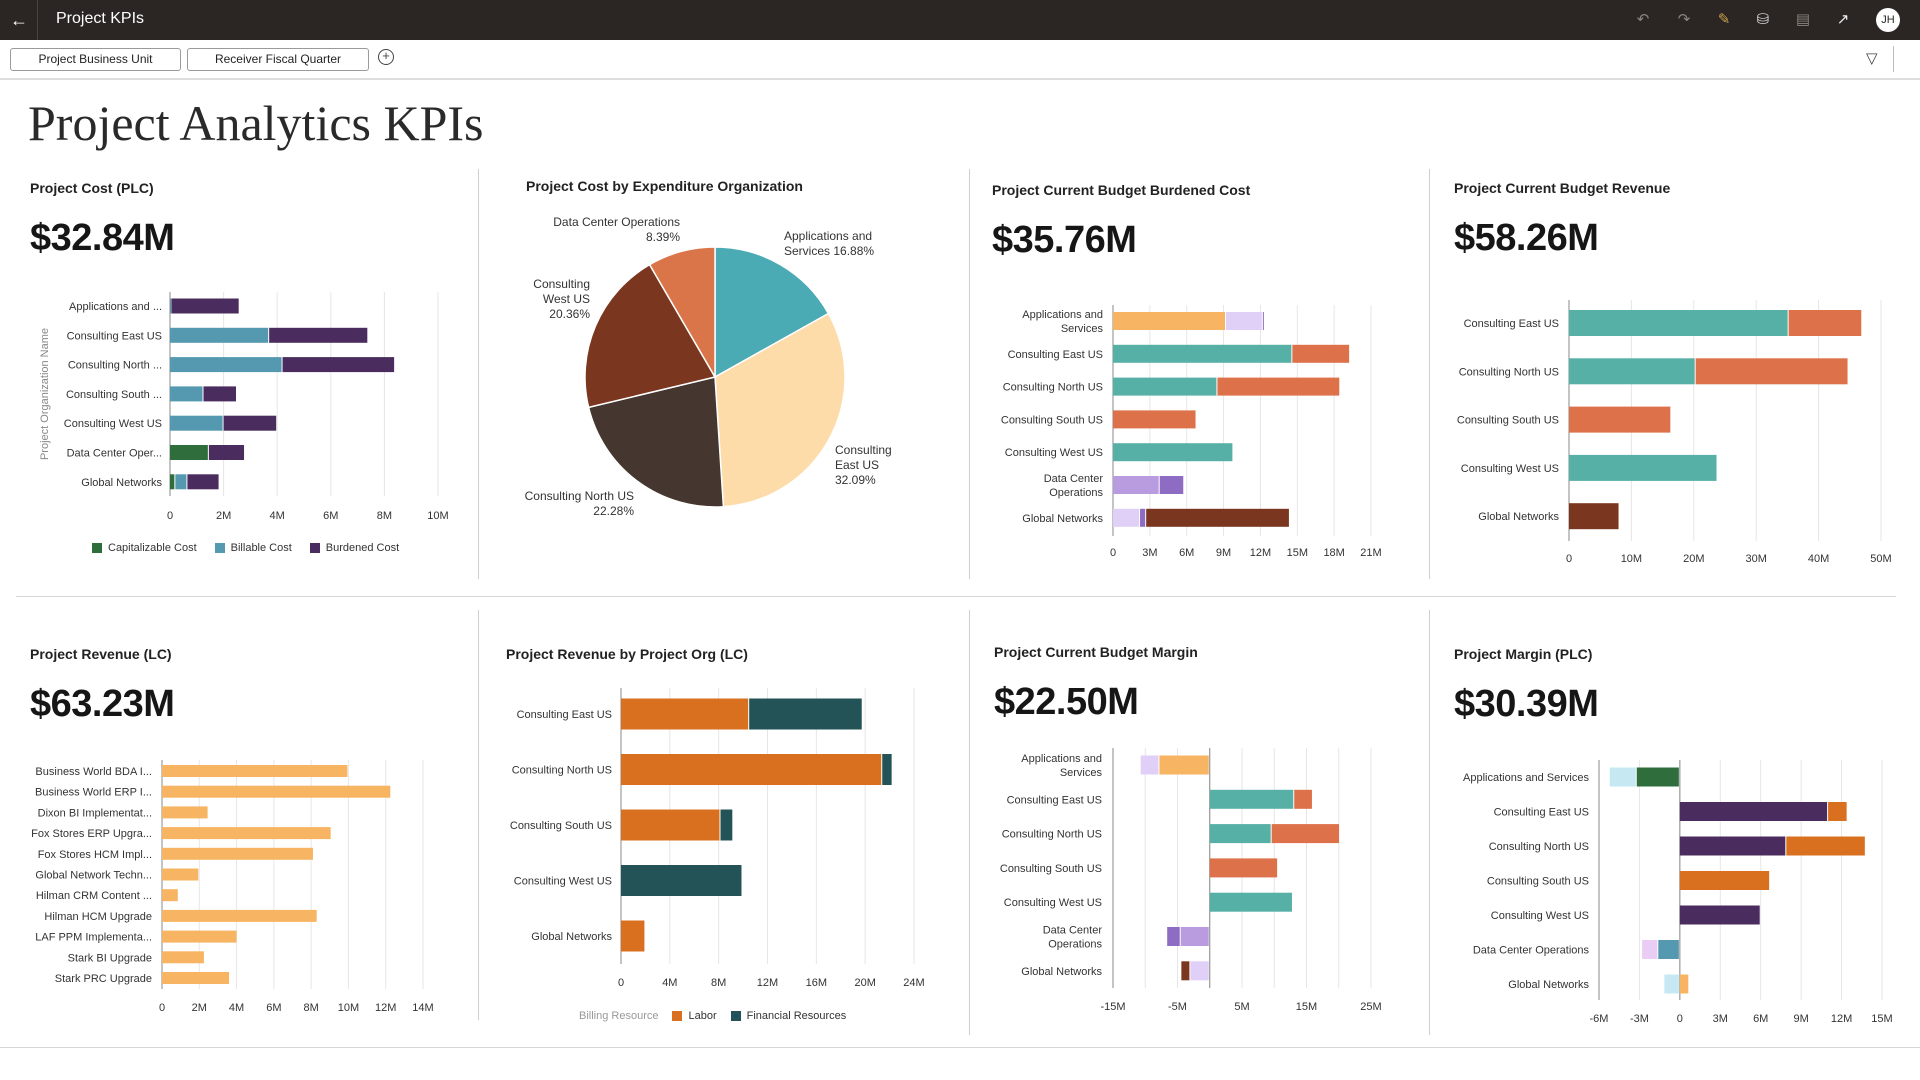 This screenshot has height=1080, width=1920. I want to click on filter-receiver-fiscal-quarter: Receiver Fiscal Quarter, so click(278, 59).